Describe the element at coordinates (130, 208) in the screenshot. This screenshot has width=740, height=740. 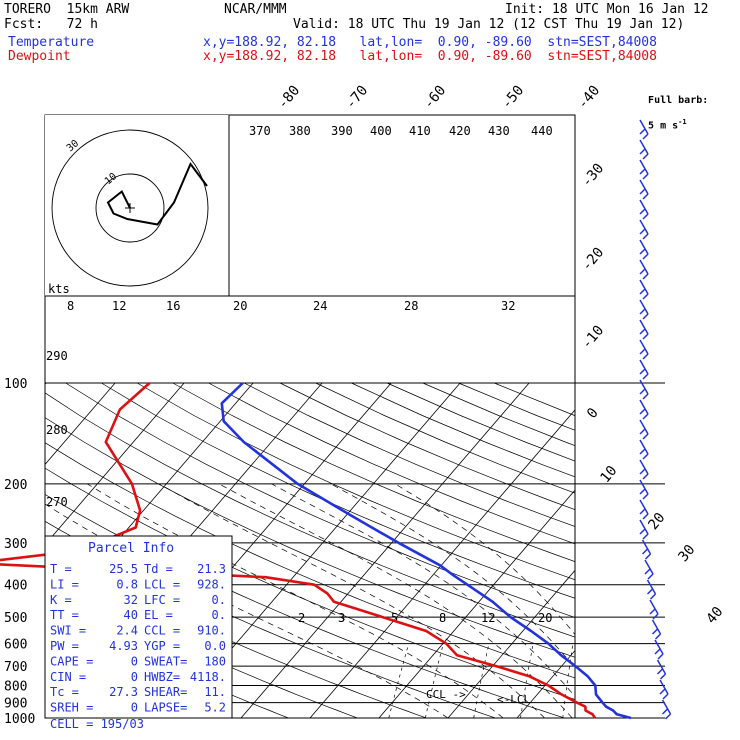
I see `hodograph-ring` at that location.